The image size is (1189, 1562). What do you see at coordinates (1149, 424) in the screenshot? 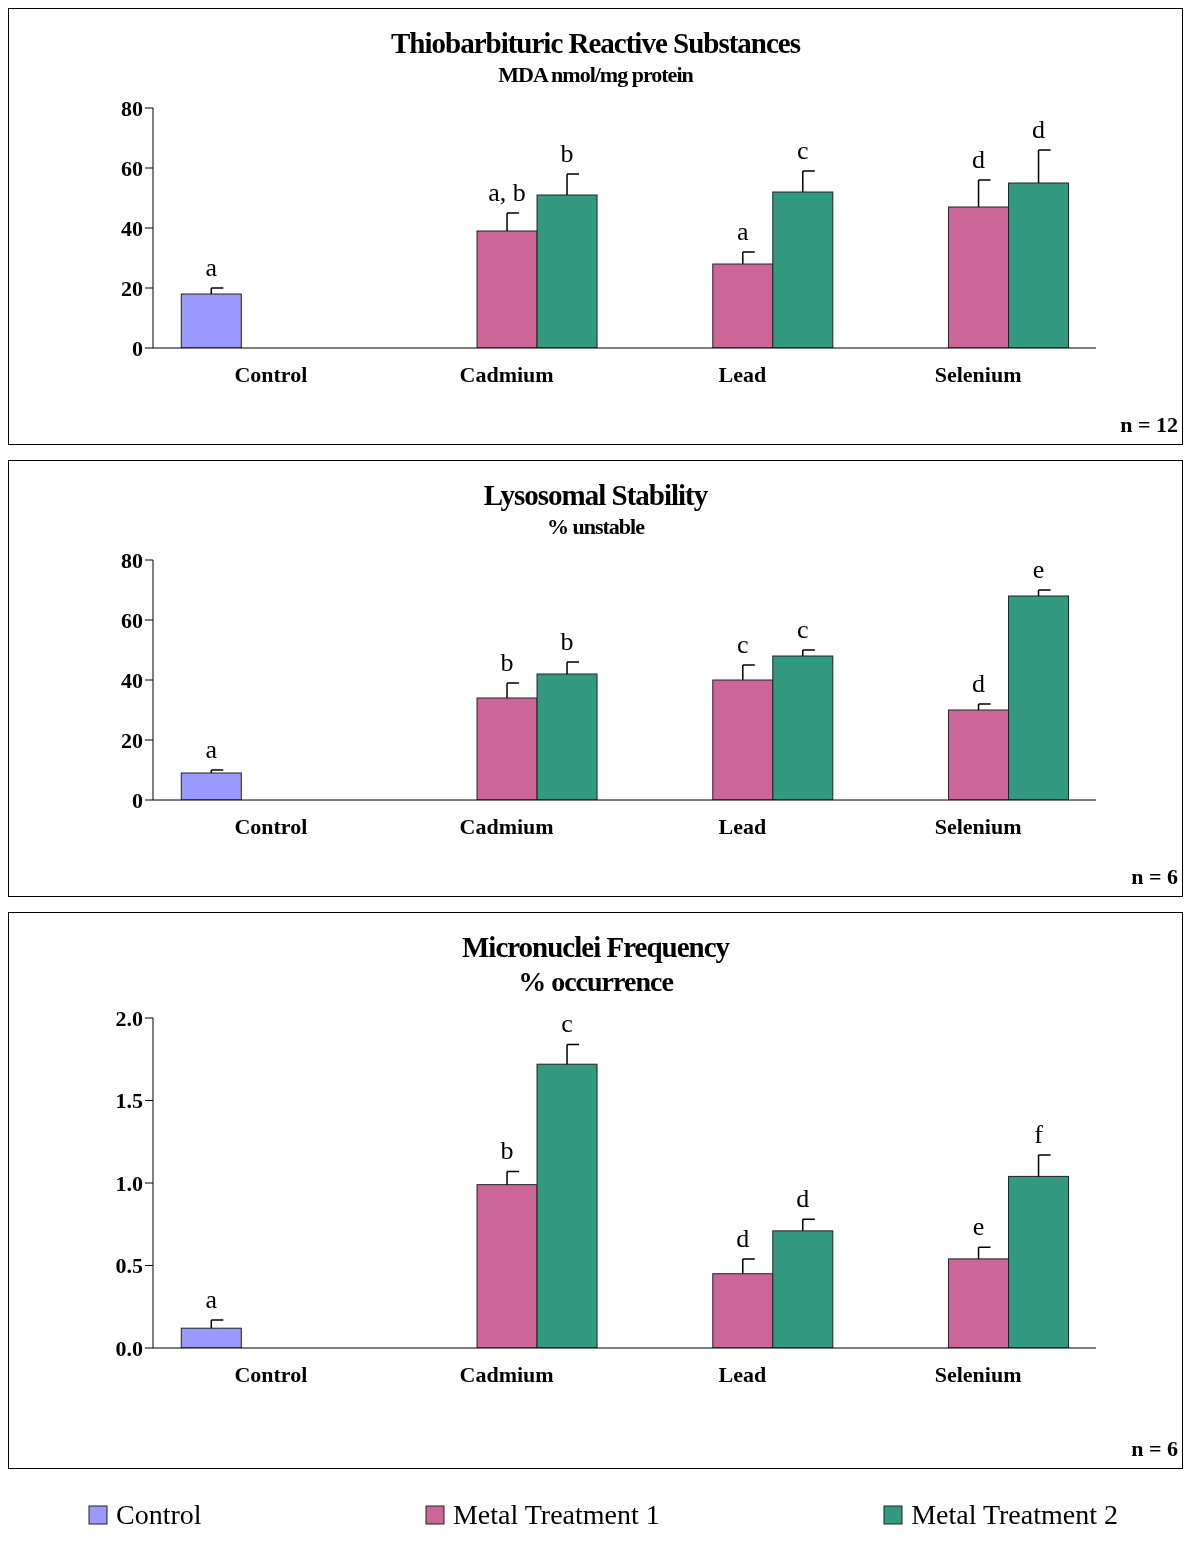
I see `text: n = 12` at bounding box center [1149, 424].